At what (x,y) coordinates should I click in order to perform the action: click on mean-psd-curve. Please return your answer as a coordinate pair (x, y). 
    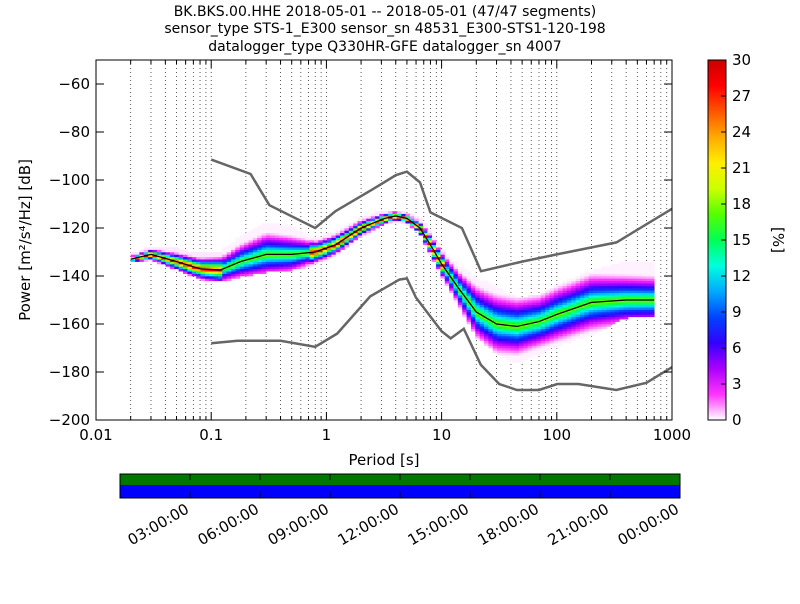
    Looking at the image, I should click on (392, 271).